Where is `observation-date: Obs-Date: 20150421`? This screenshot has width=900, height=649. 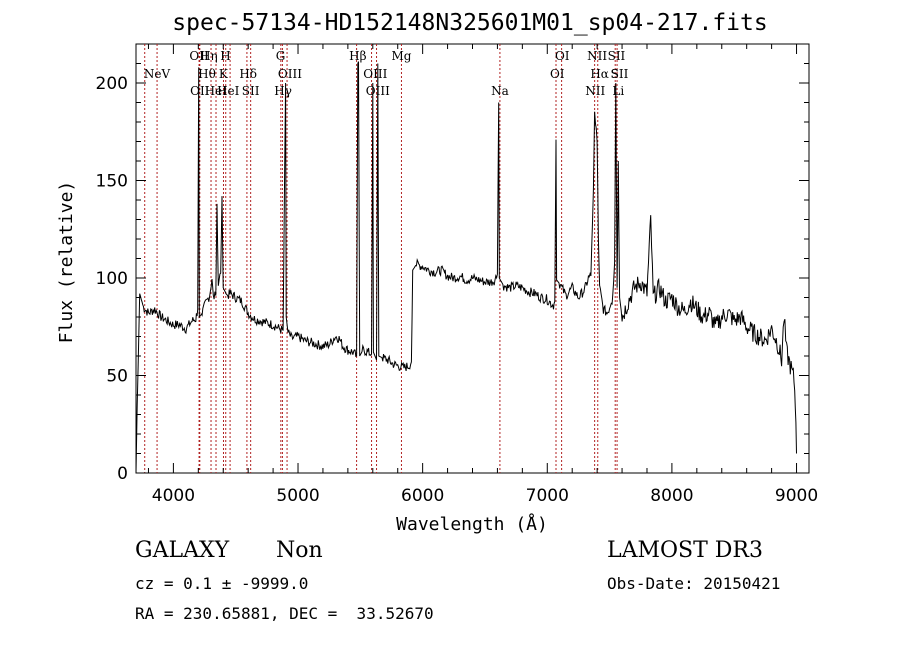 observation-date: Obs-Date: 20150421 is located at coordinates (694, 583).